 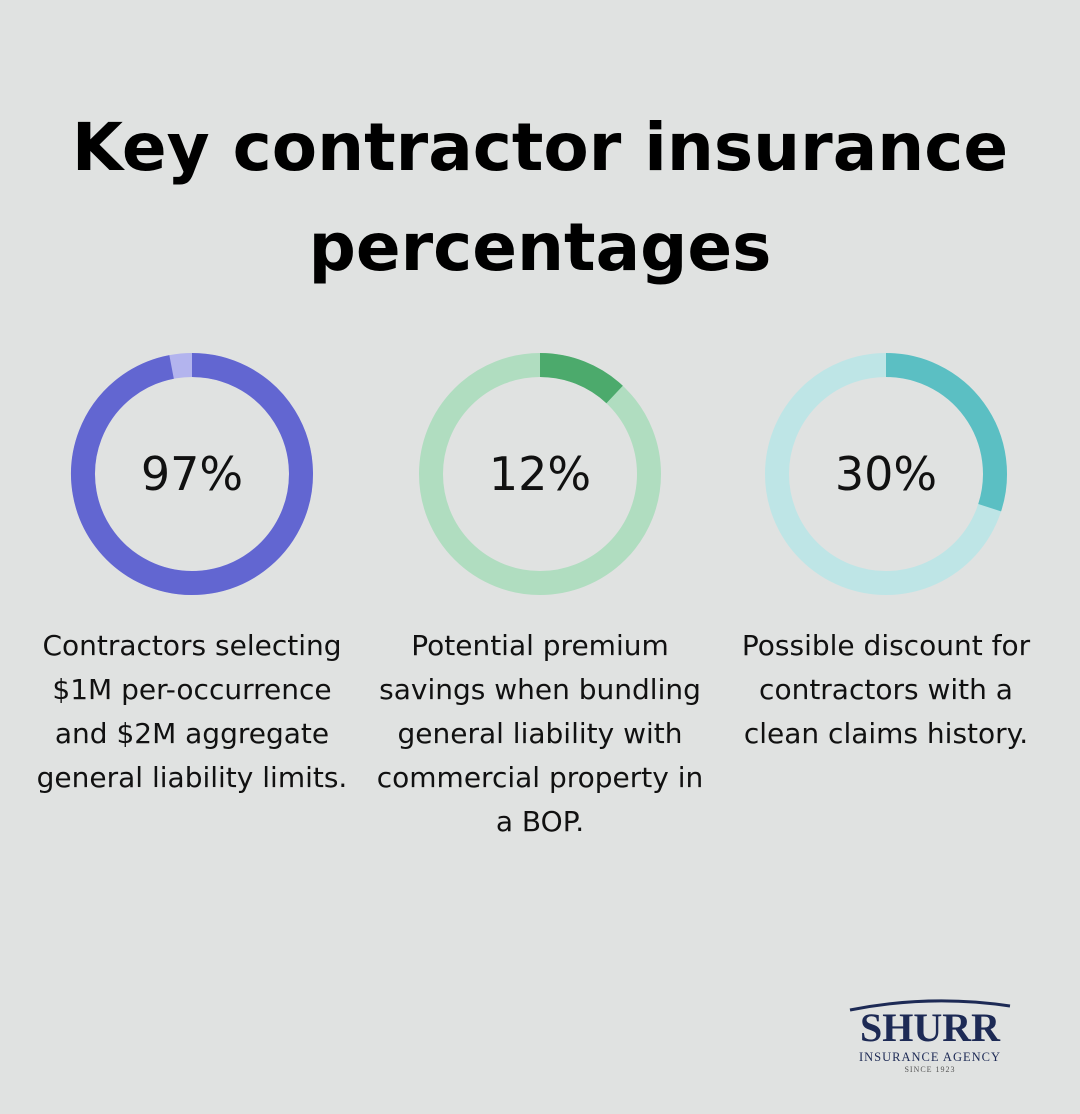 I want to click on value-label: 97%, so click(x=192, y=474).